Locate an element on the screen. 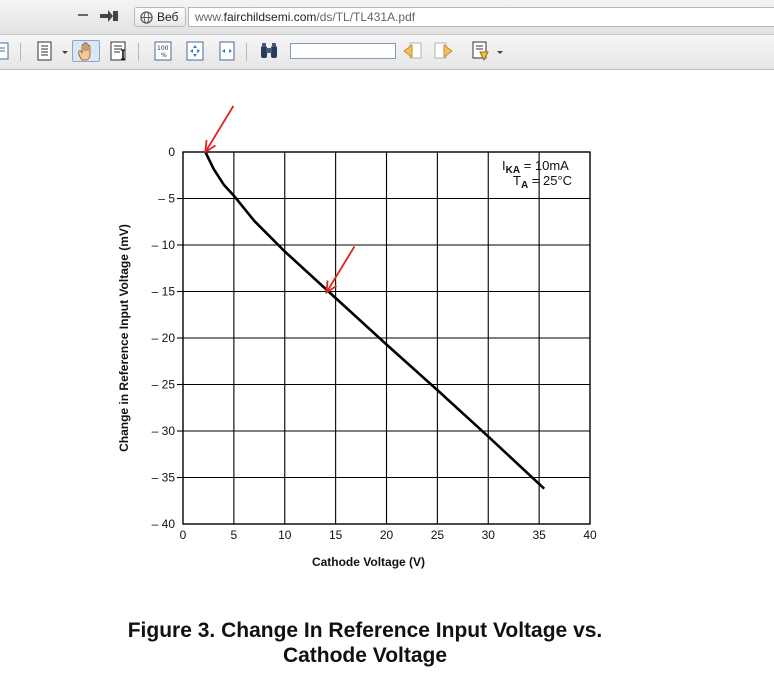  highlight-icon is located at coordinates (481, 51).